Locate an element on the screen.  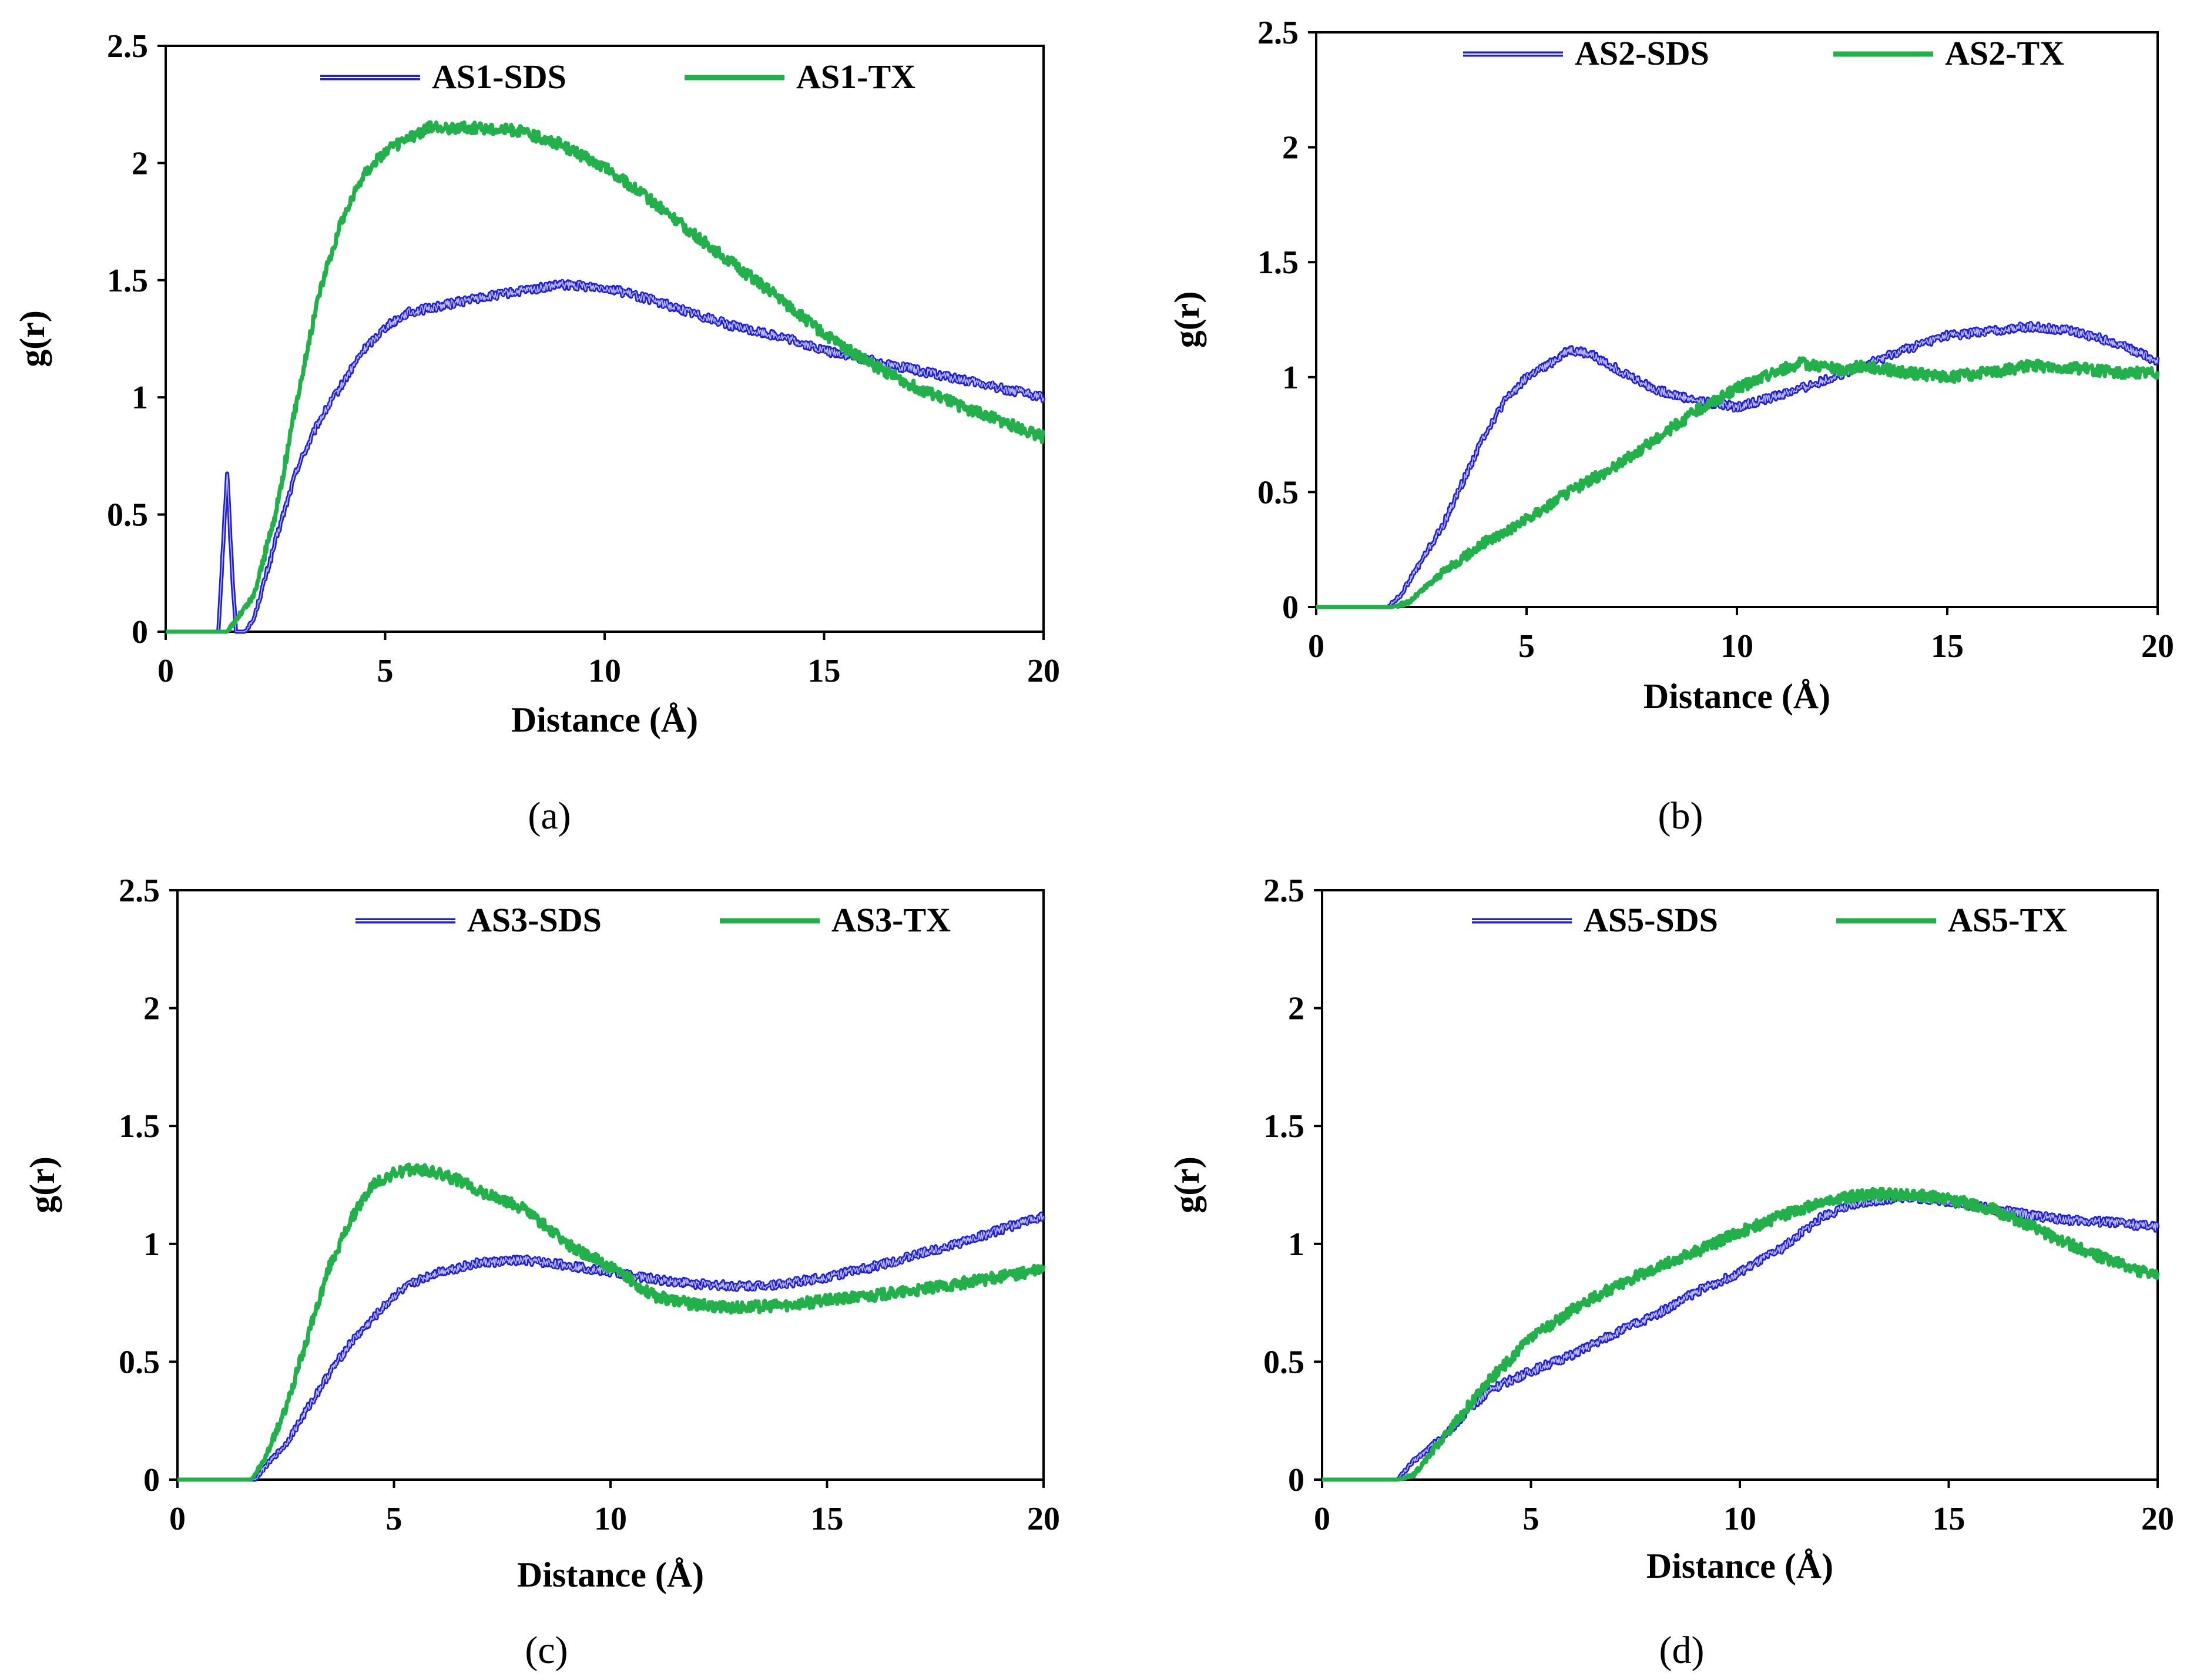
legend-label-as1-sds: AS1-SDS is located at coordinates (499, 77).